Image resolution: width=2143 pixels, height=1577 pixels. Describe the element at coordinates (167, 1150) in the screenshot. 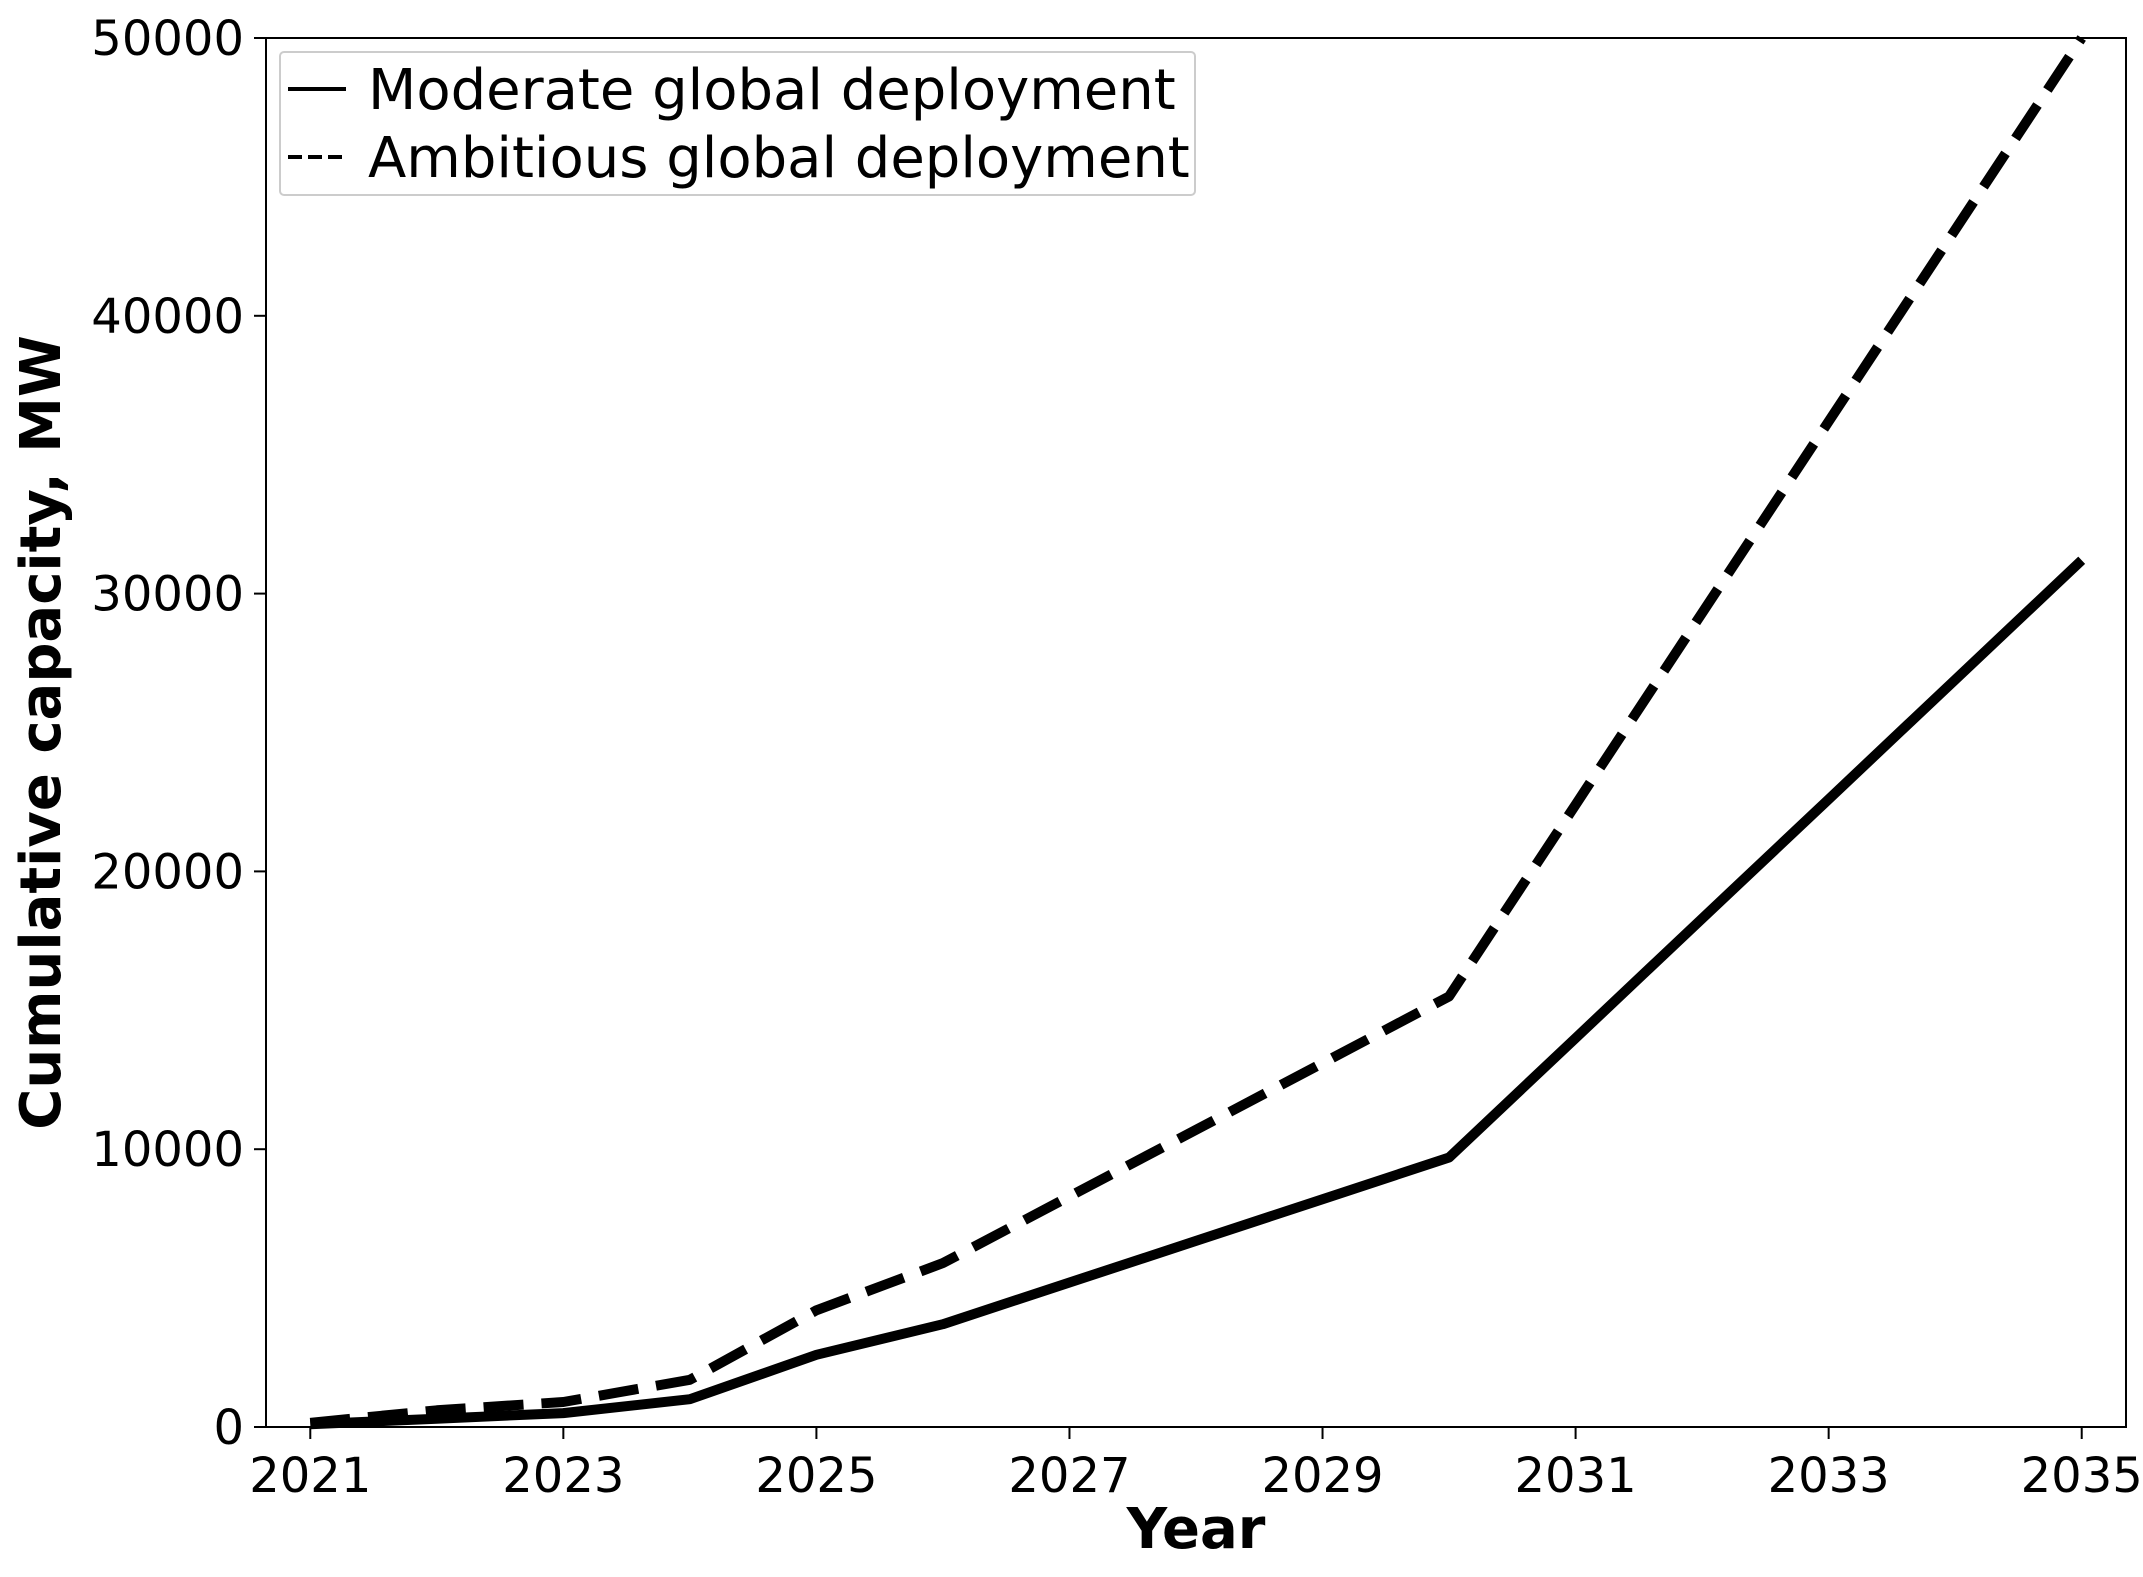

I see `y-tick-label: 10000` at that location.